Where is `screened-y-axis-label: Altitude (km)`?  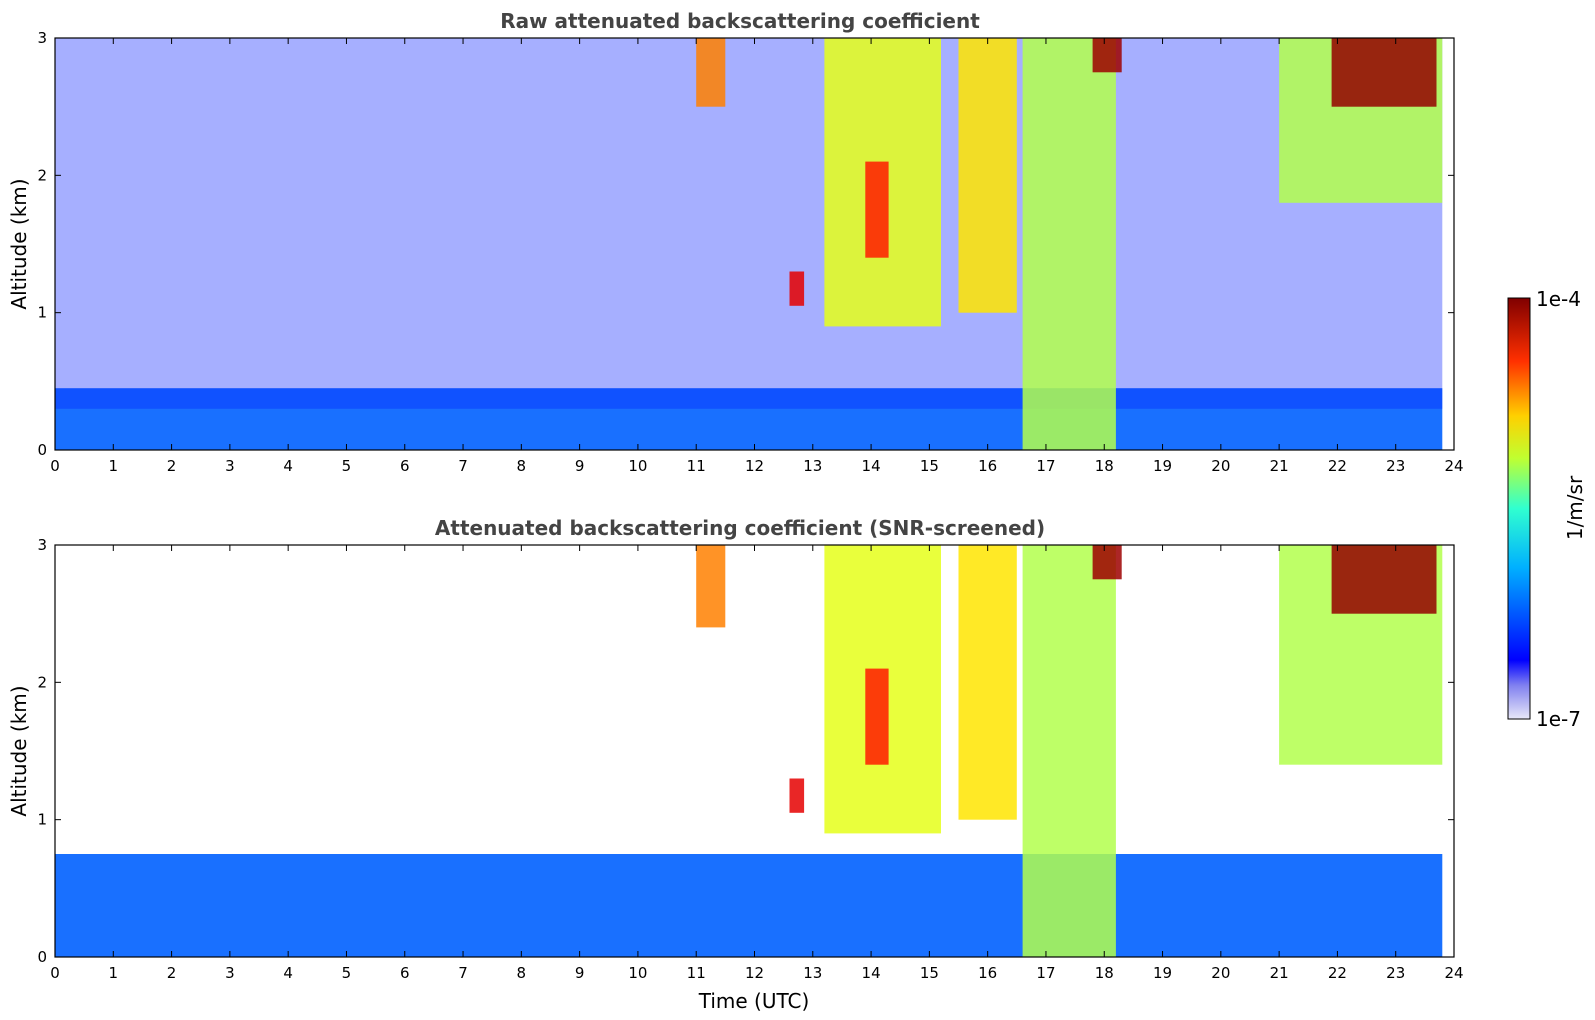
screened-y-axis-label: Altitude (km) is located at coordinates (19, 750).